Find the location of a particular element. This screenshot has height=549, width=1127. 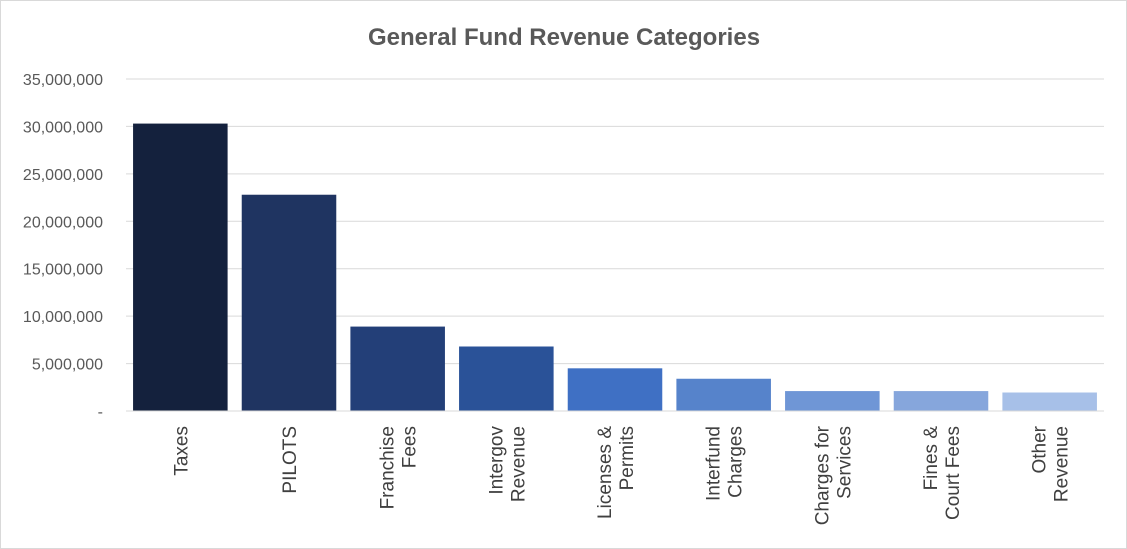

category-label: Taxes is located at coordinates (181, 451).